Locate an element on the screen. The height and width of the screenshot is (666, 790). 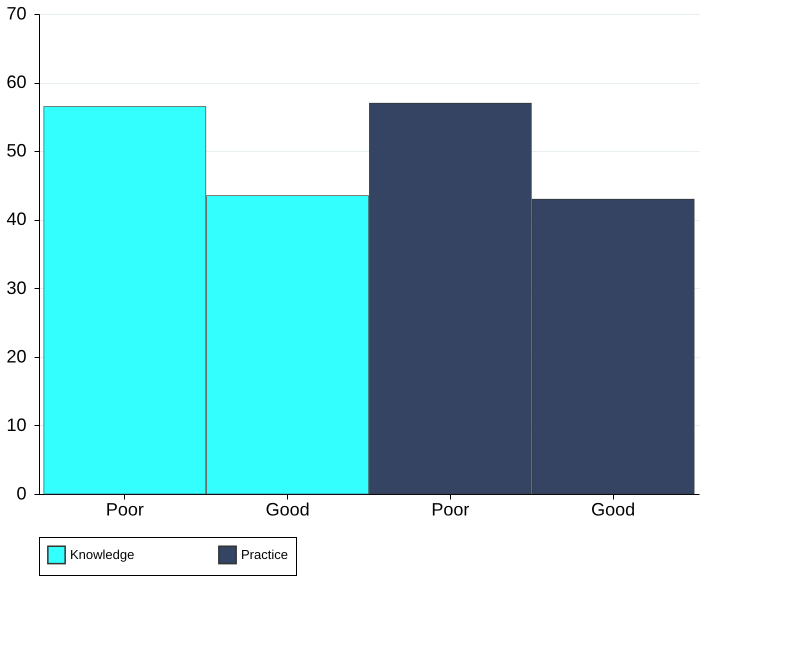
y-tick-label: 60 is located at coordinates (16, 82).